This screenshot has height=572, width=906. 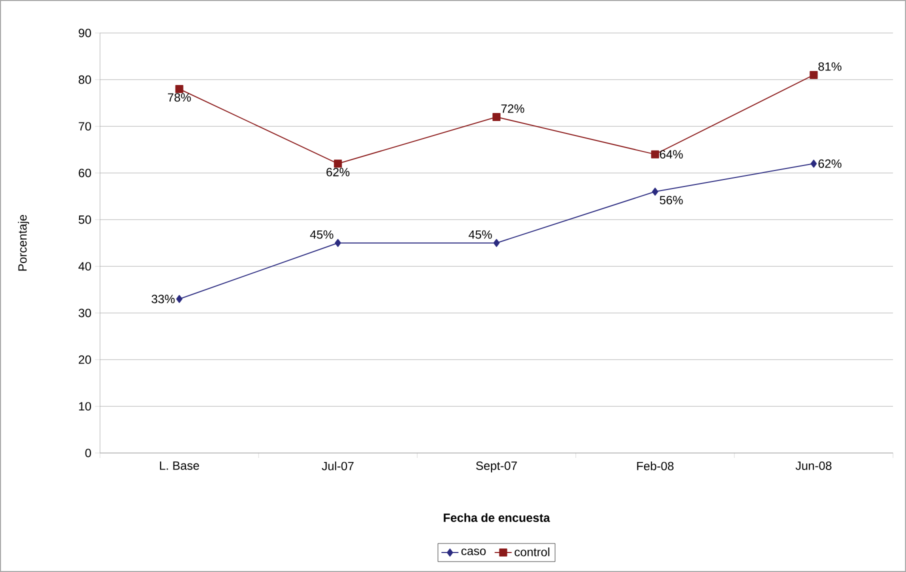 What do you see at coordinates (497, 517) in the screenshot?
I see `x-axis-title: Fecha de encuesta` at bounding box center [497, 517].